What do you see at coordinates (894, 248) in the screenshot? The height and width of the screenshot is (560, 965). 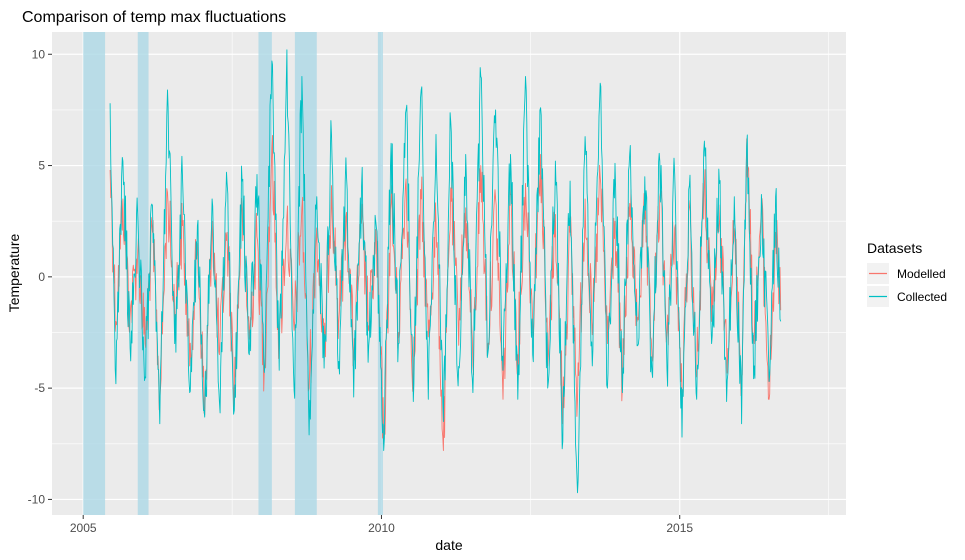 I see `legend-title: Datasets` at bounding box center [894, 248].